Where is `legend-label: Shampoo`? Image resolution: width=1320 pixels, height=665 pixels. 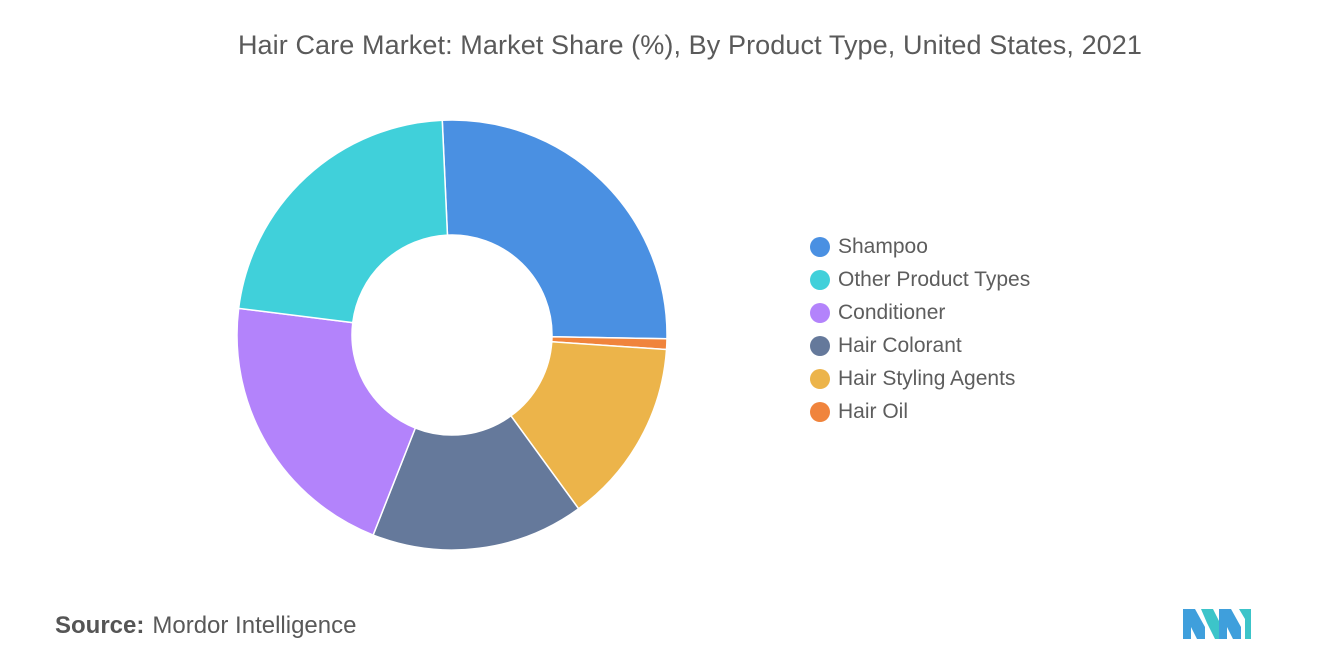 legend-label: Shampoo is located at coordinates (883, 246).